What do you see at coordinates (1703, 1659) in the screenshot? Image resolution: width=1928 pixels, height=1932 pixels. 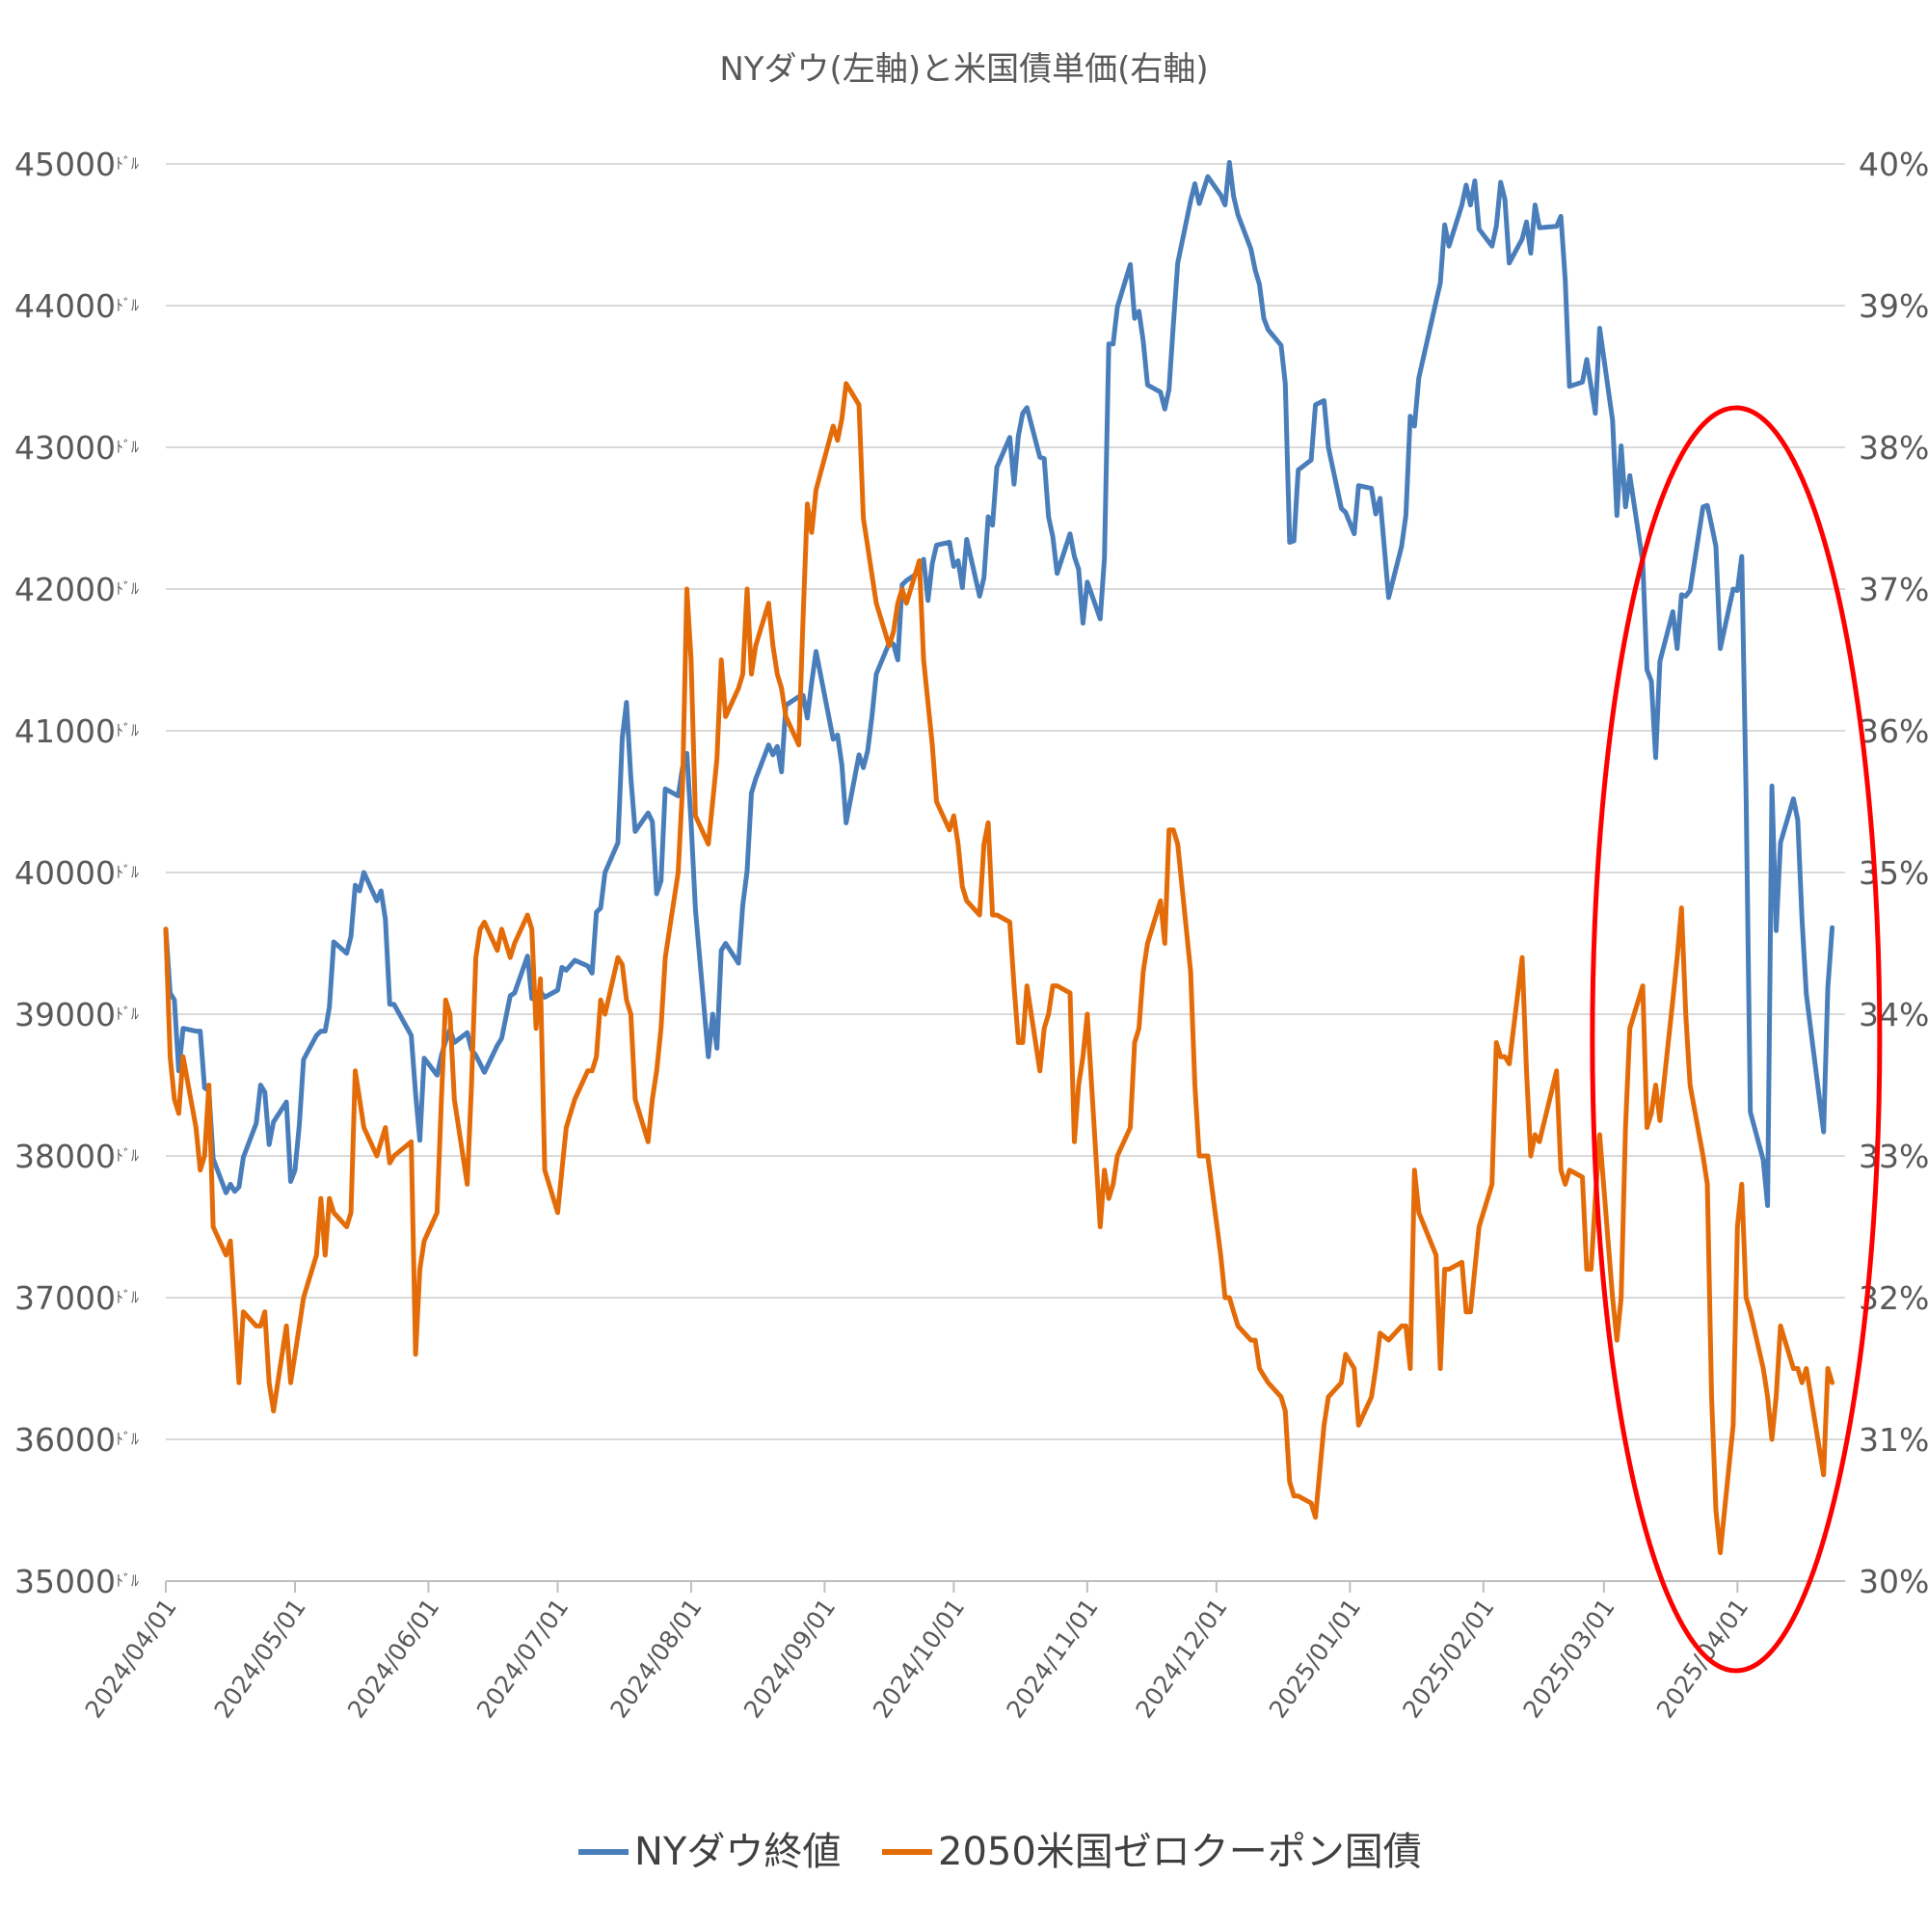 I see `x-tick-label: 2025/04/01` at bounding box center [1703, 1659].